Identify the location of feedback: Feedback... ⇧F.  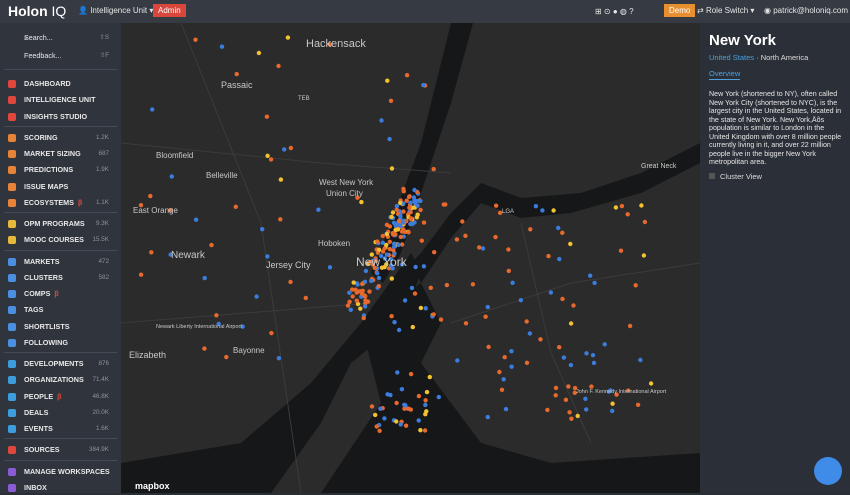
(66, 55).